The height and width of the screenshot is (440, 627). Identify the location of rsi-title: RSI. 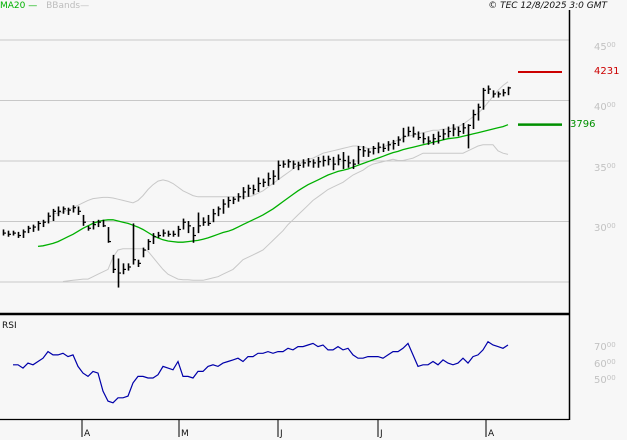
(9, 326).